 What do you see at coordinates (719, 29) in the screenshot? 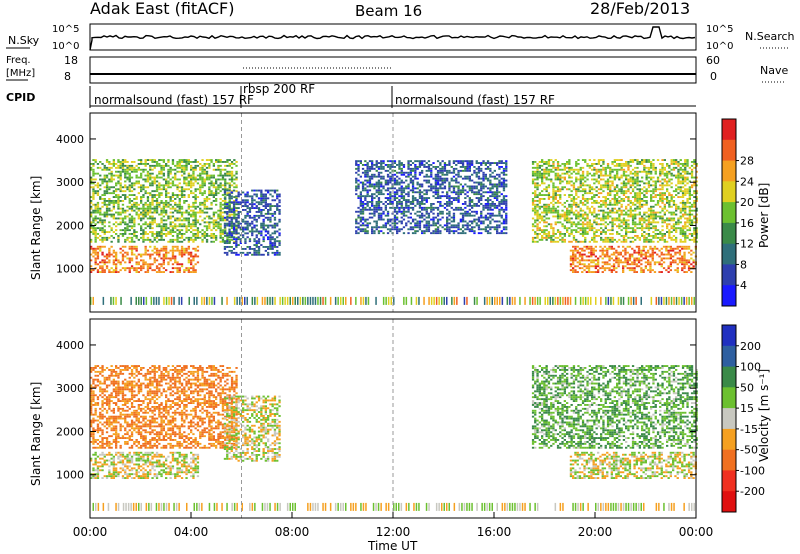
I see `nsearch-tick-high: 10^5` at bounding box center [719, 29].